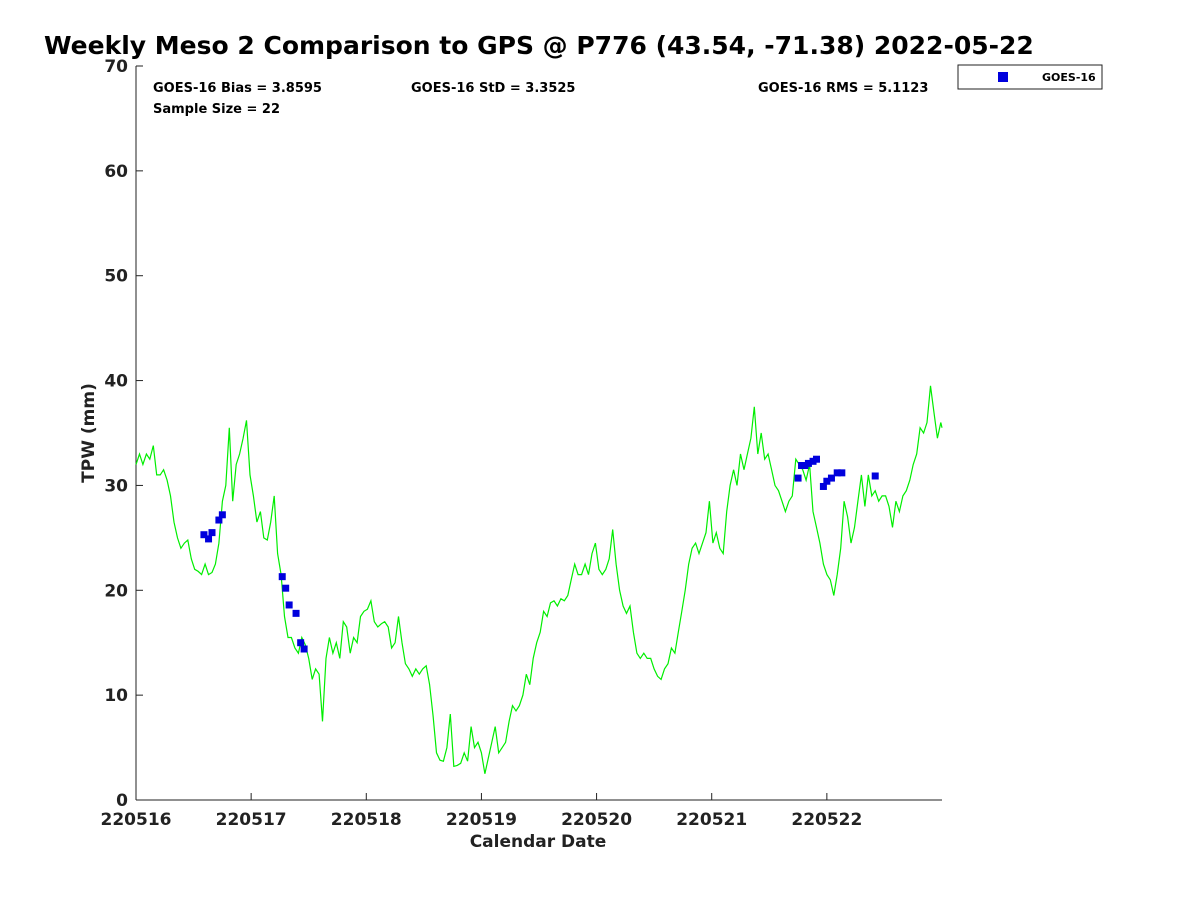 The image size is (1200, 900). What do you see at coordinates (481, 820) in the screenshot?
I see `x-tick-label: 220519` at bounding box center [481, 820].